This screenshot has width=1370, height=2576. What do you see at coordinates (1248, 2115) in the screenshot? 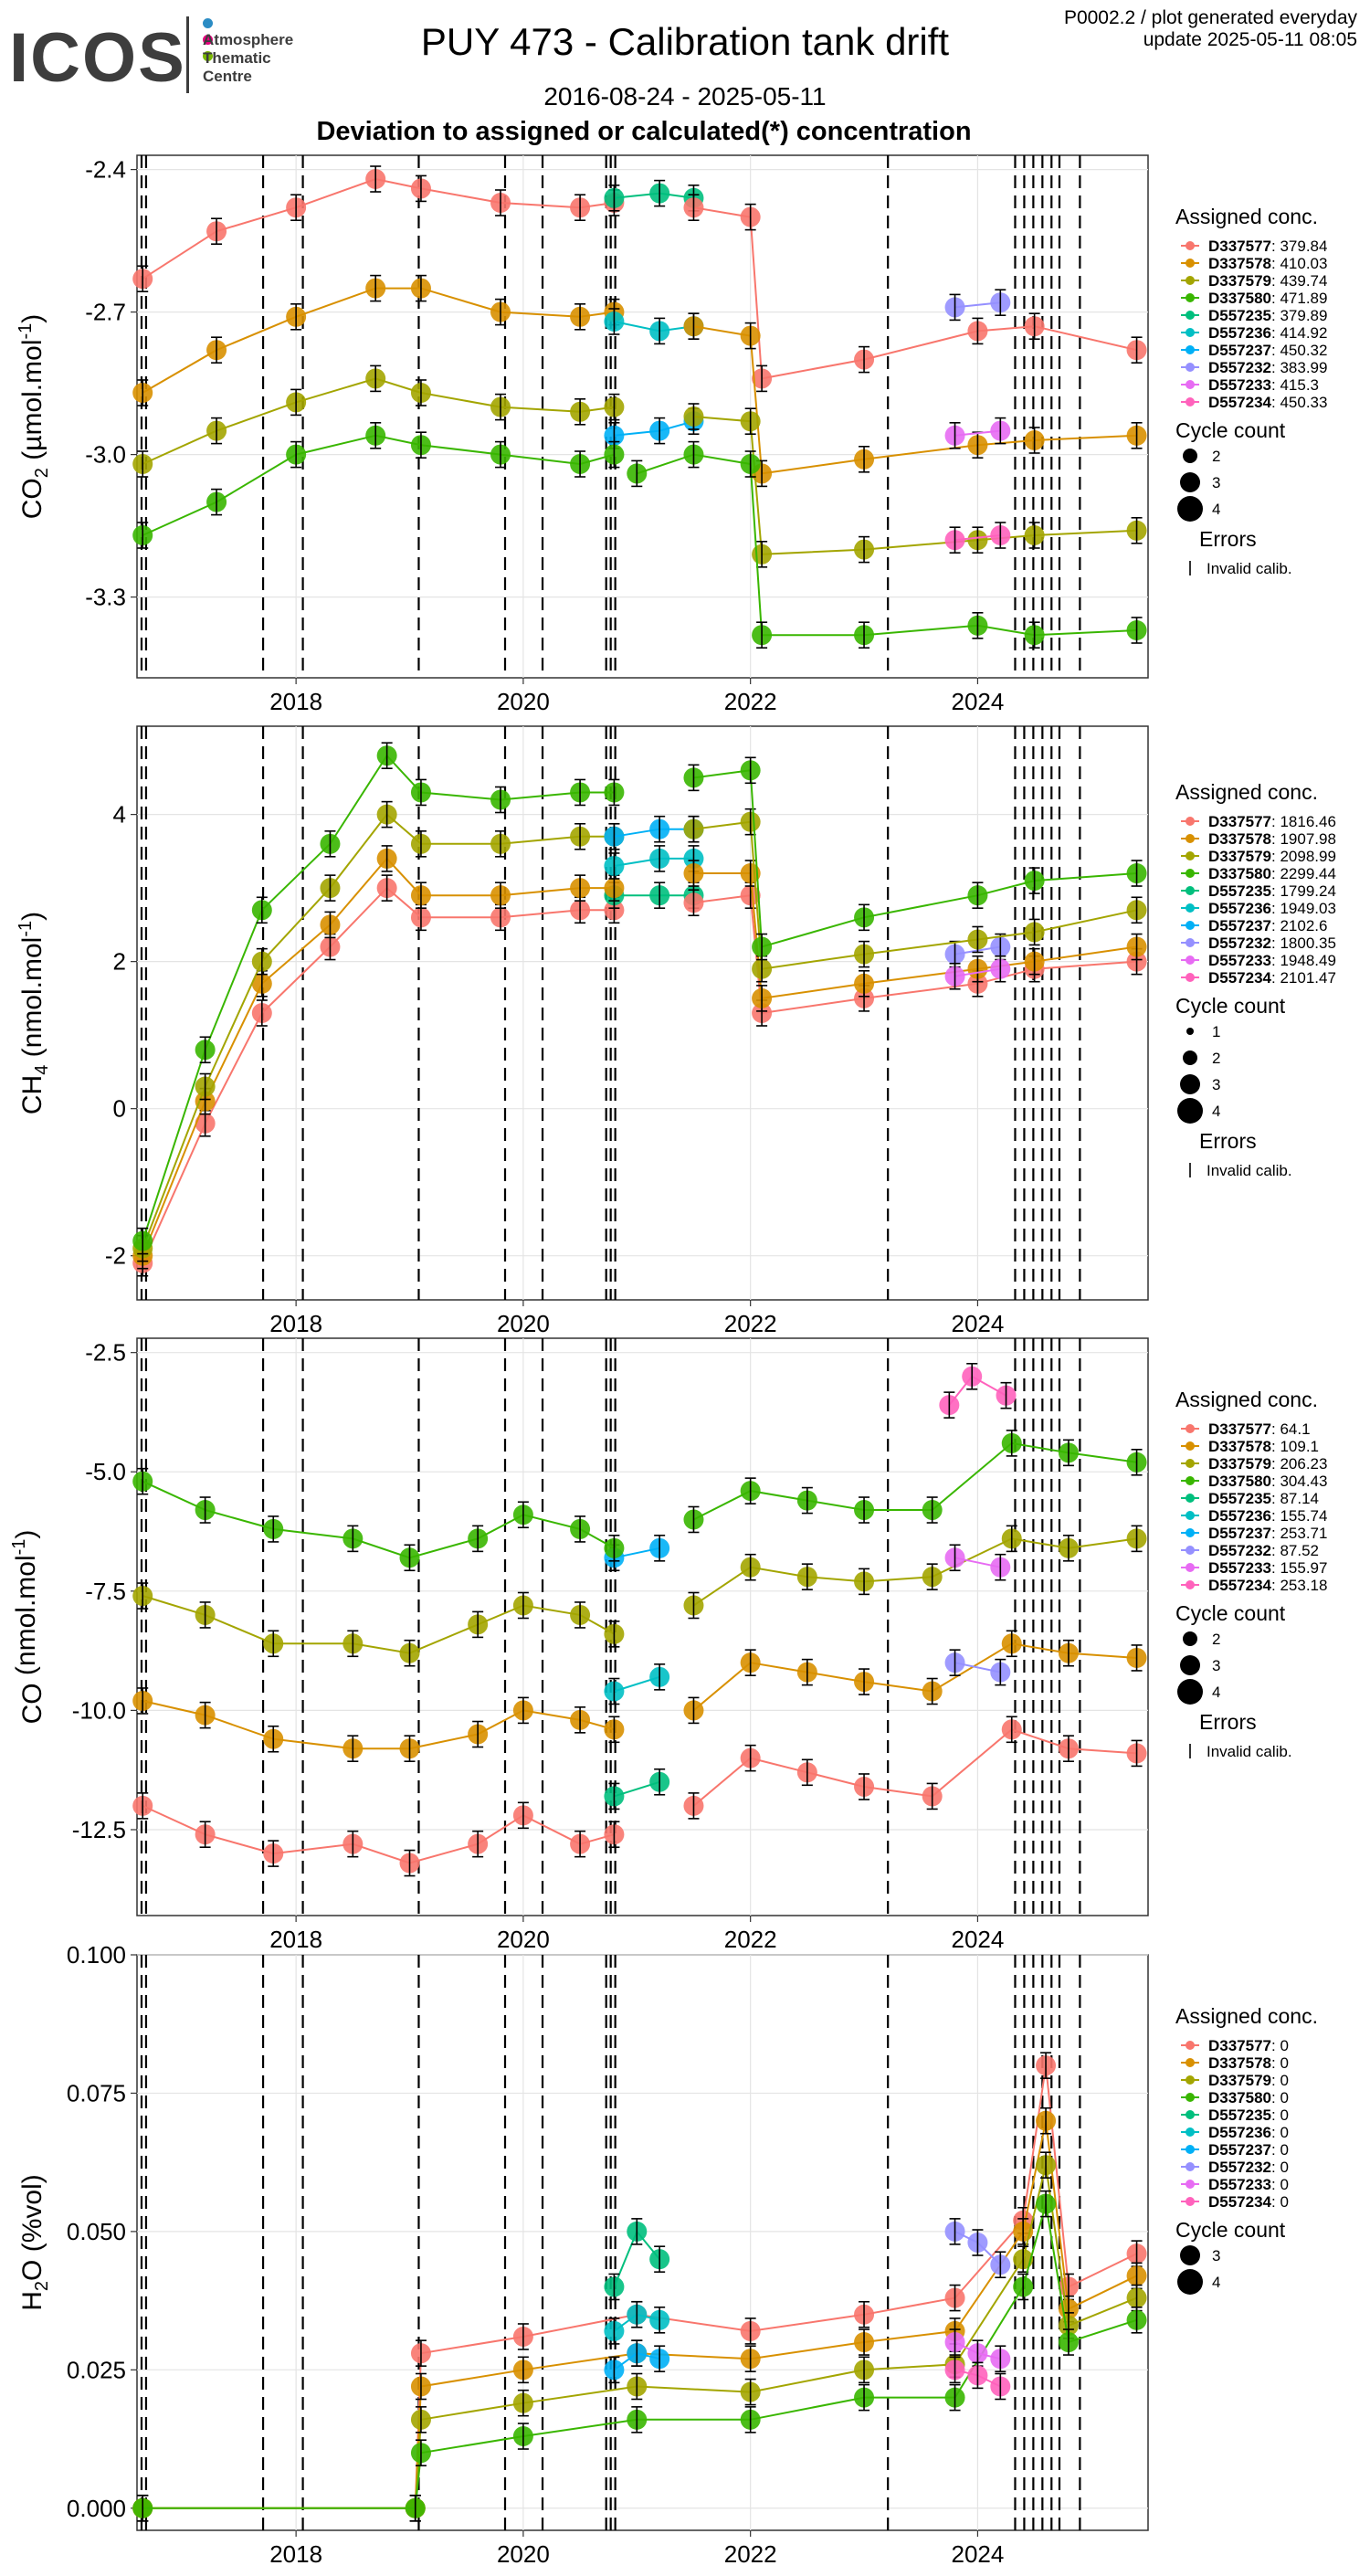
I see `legend-entry: D557235: 0` at bounding box center [1248, 2115].